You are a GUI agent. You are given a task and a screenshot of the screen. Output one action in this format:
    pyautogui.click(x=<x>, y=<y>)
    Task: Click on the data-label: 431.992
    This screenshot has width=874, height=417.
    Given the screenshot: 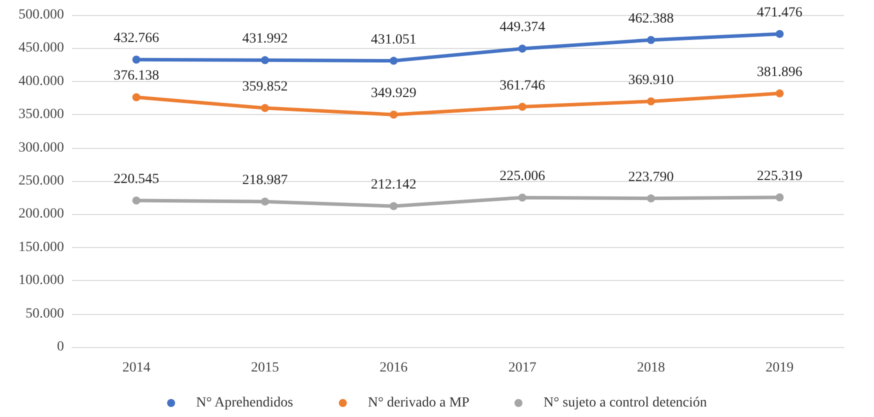 What is the action you would take?
    pyautogui.click(x=265, y=39)
    